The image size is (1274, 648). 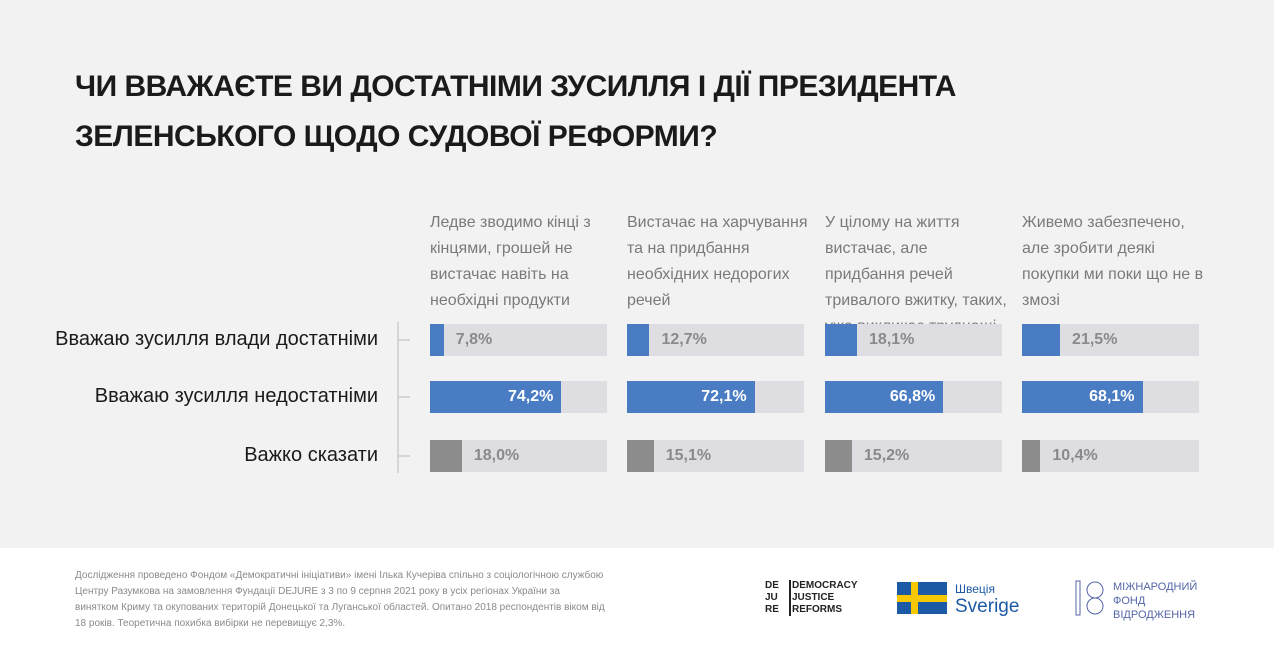 I want to click on value-label: 21,5%, so click(x=1095, y=339).